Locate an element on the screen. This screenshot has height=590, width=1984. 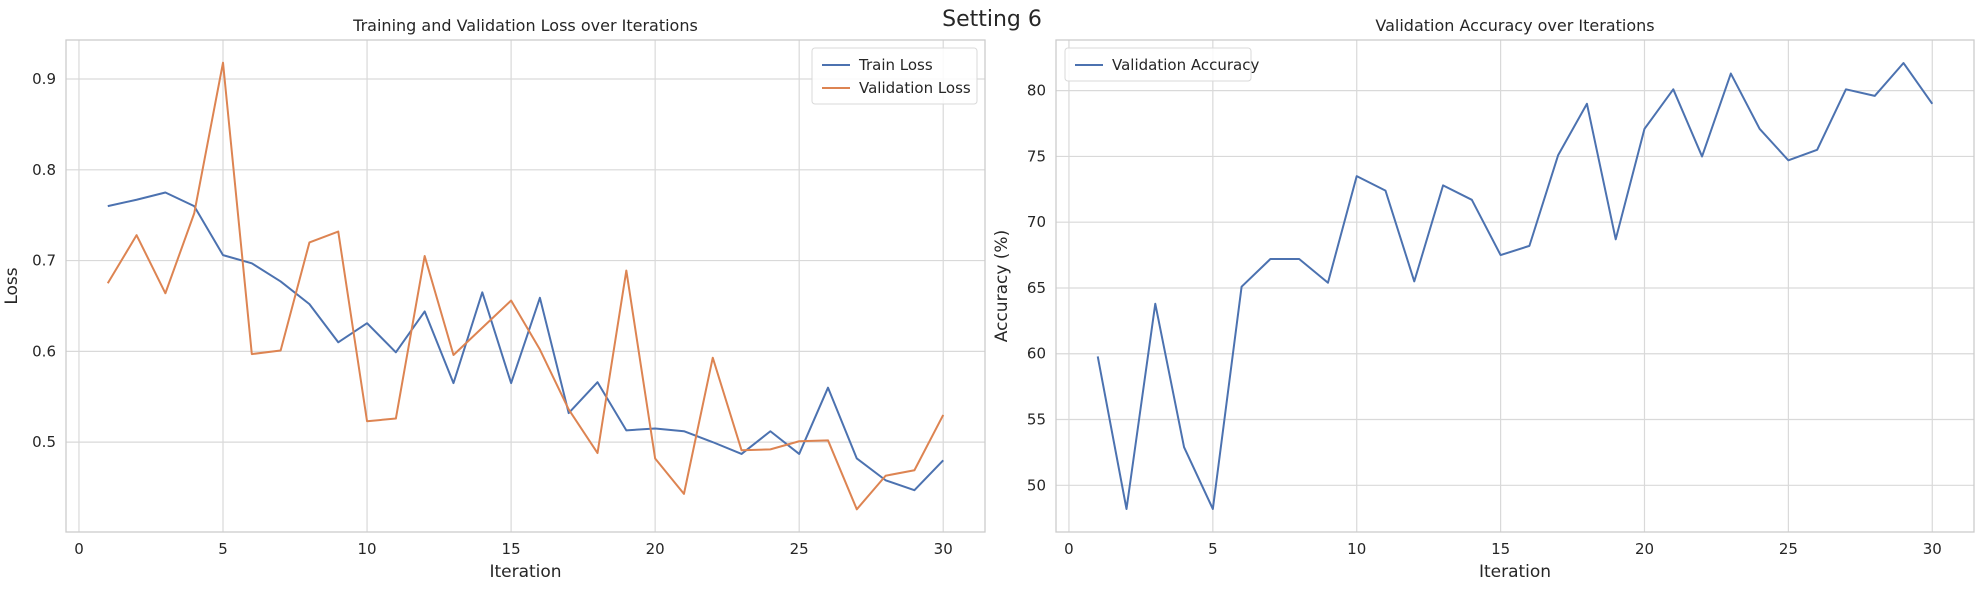
y-tick-label: 0.6 is located at coordinates (44, 351).